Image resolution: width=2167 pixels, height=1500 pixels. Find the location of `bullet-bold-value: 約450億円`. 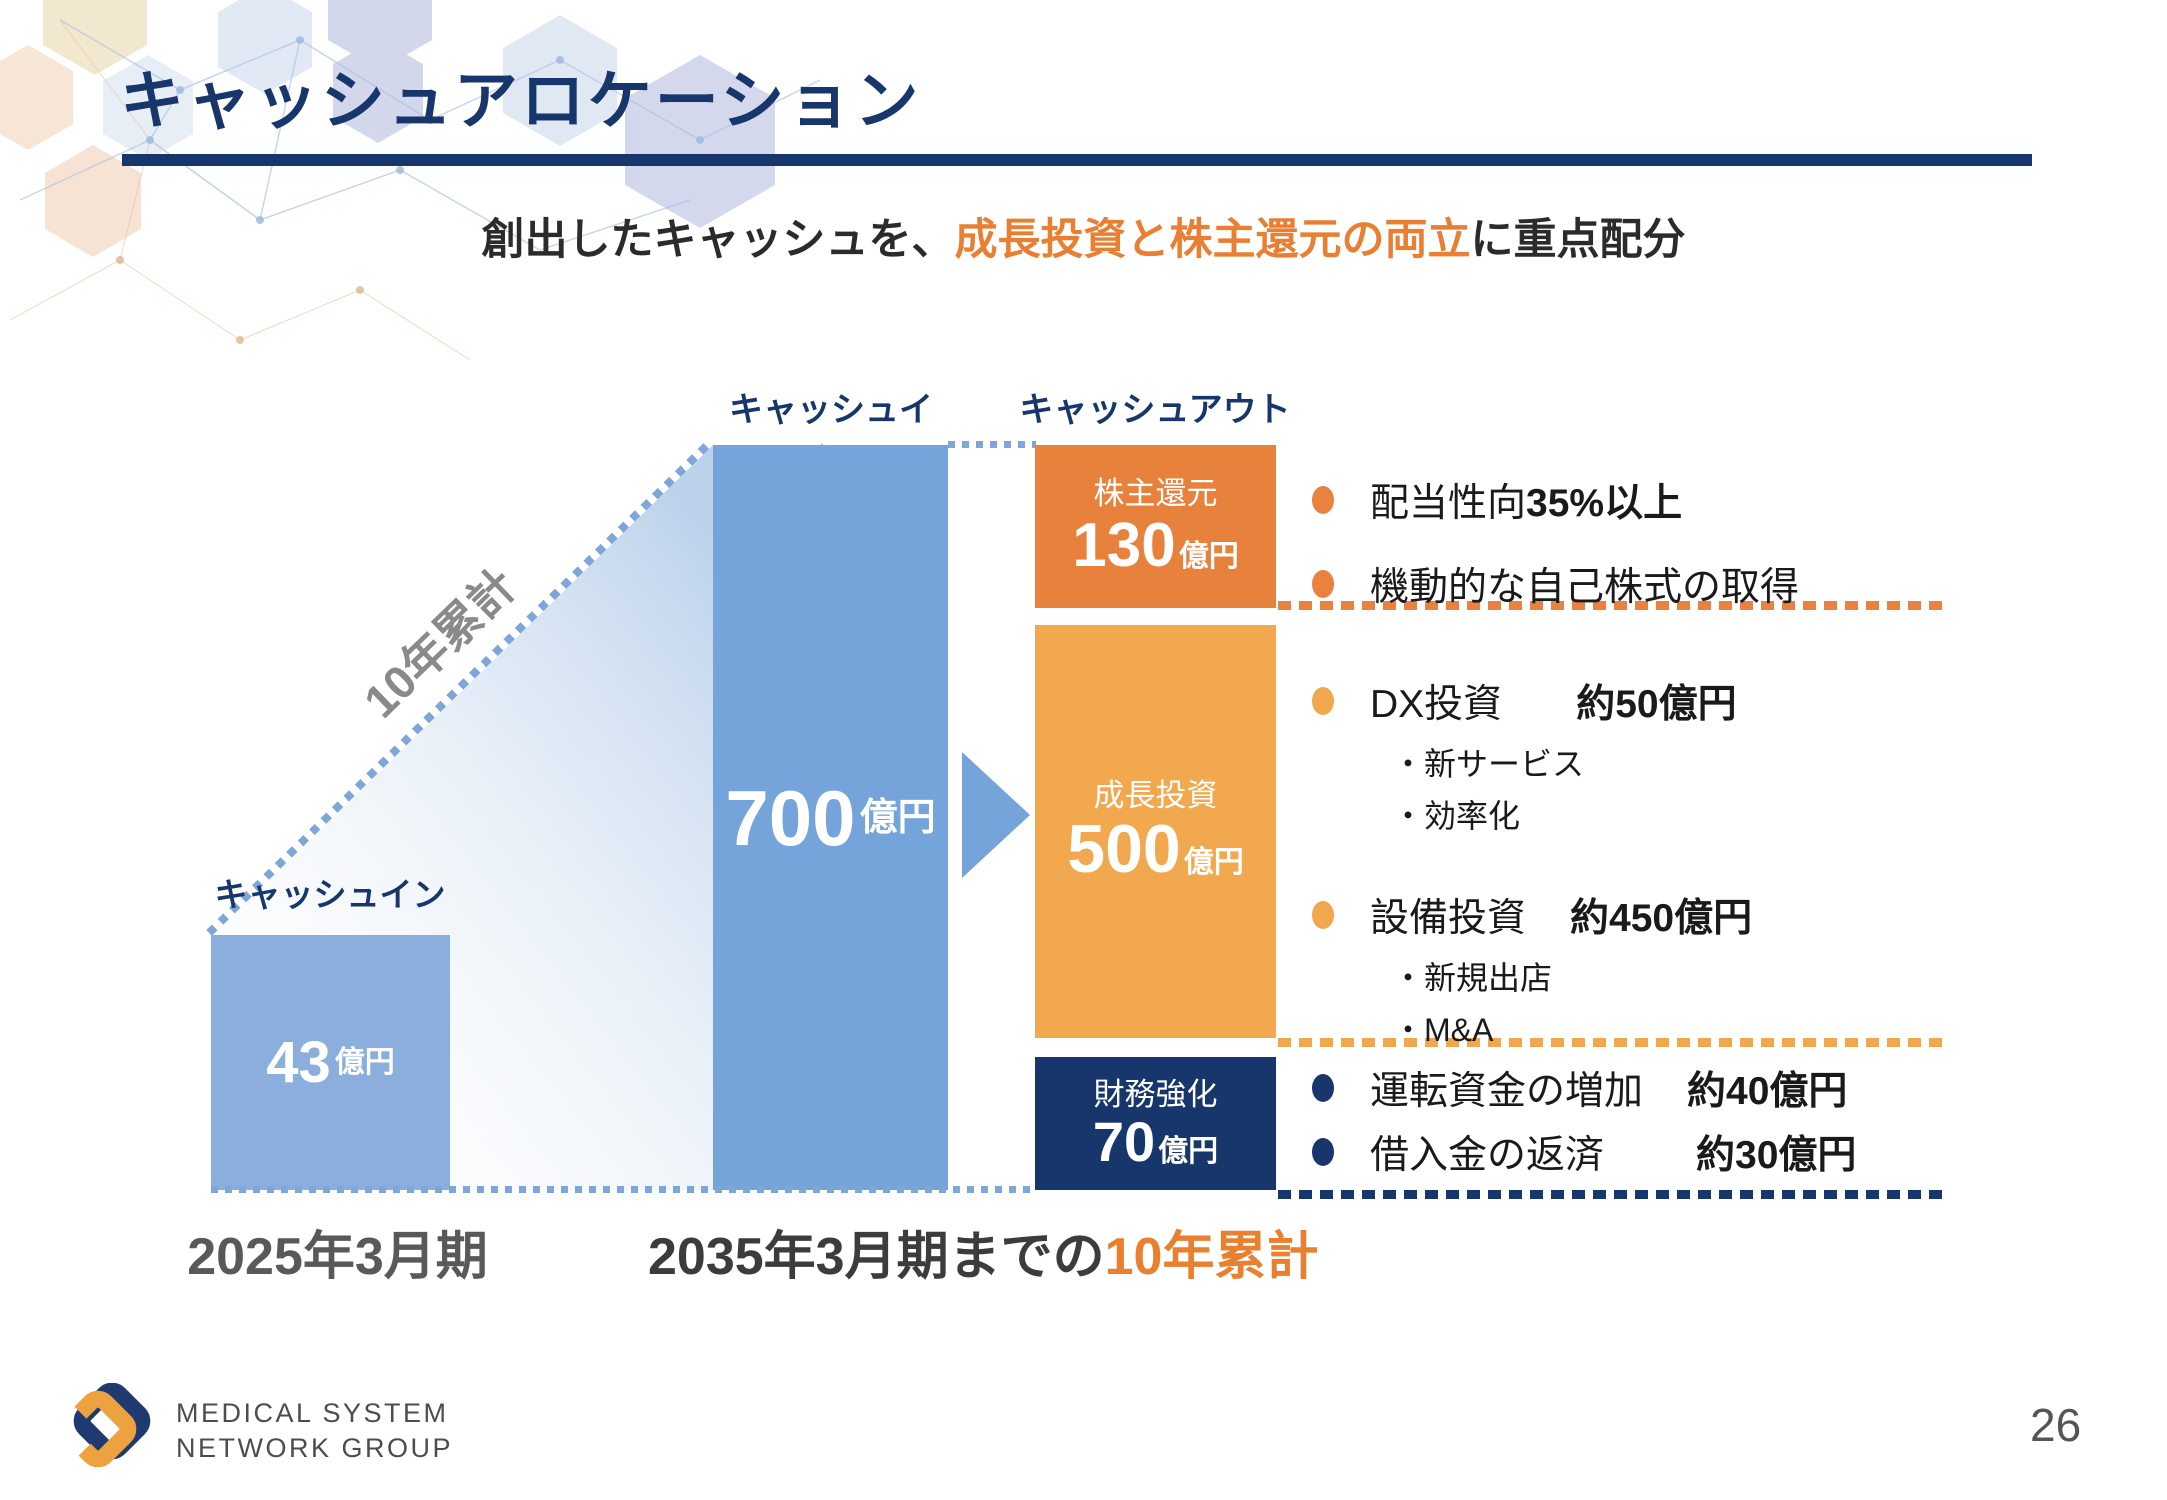

bullet-bold-value: 約450億円 is located at coordinates (1661, 918).